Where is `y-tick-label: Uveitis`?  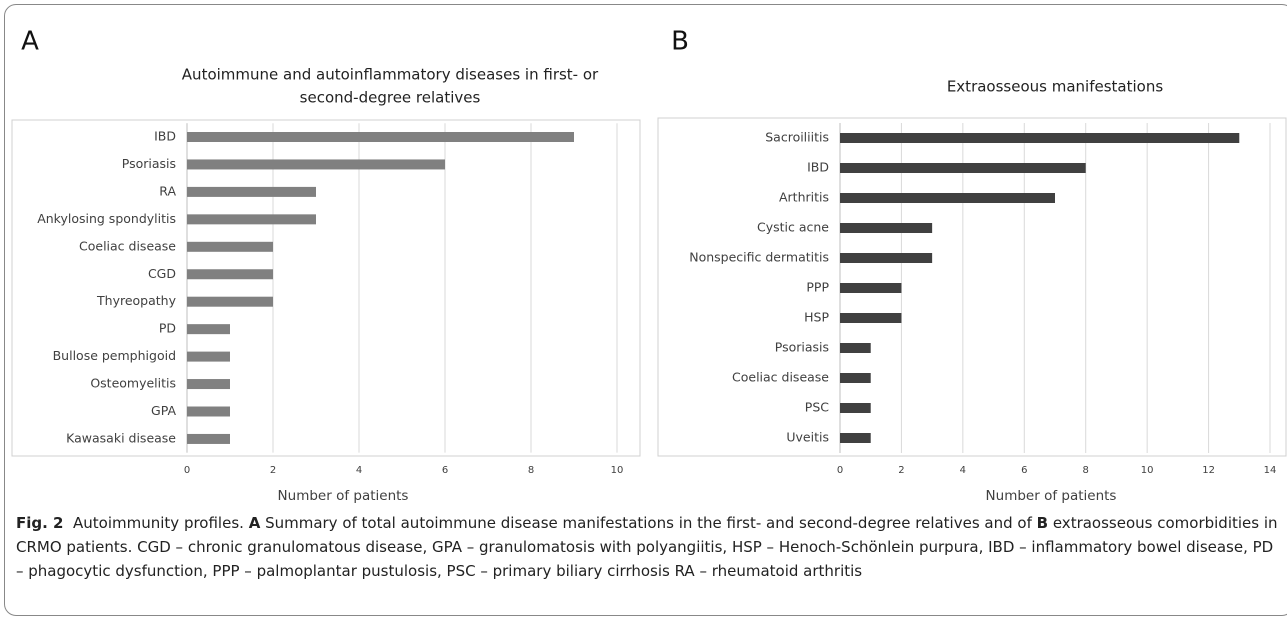
y-tick-label: Uveitis is located at coordinates (807, 437).